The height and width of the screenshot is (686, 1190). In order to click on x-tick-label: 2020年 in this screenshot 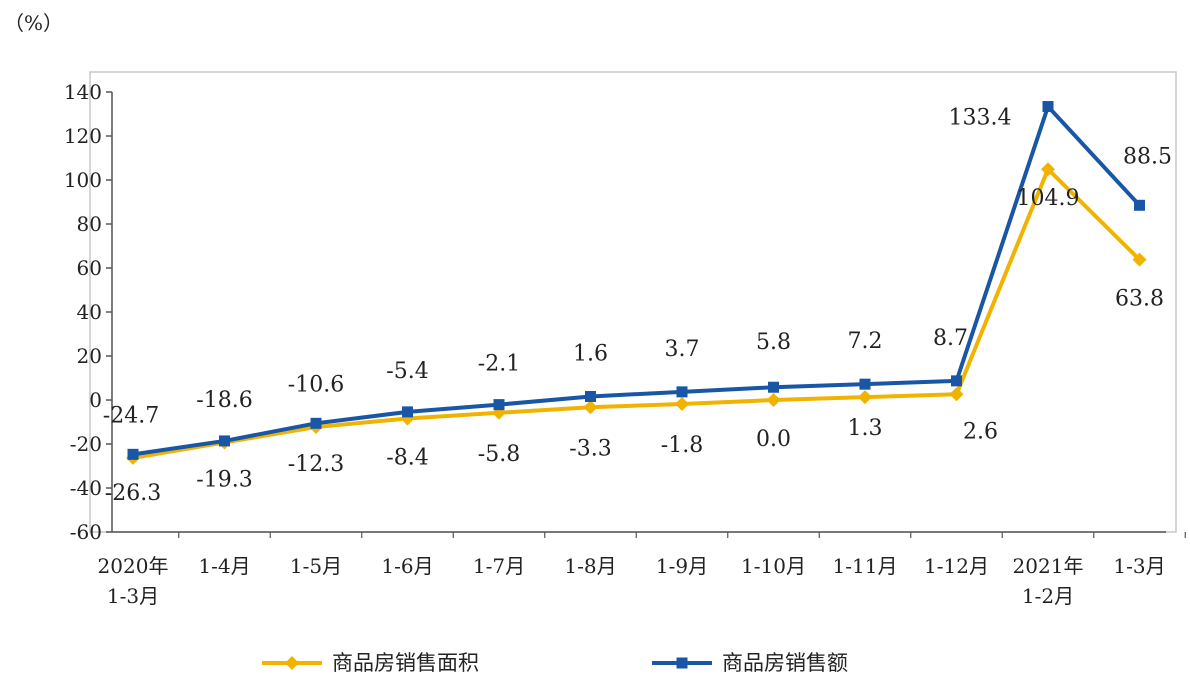, I will do `click(133, 566)`.